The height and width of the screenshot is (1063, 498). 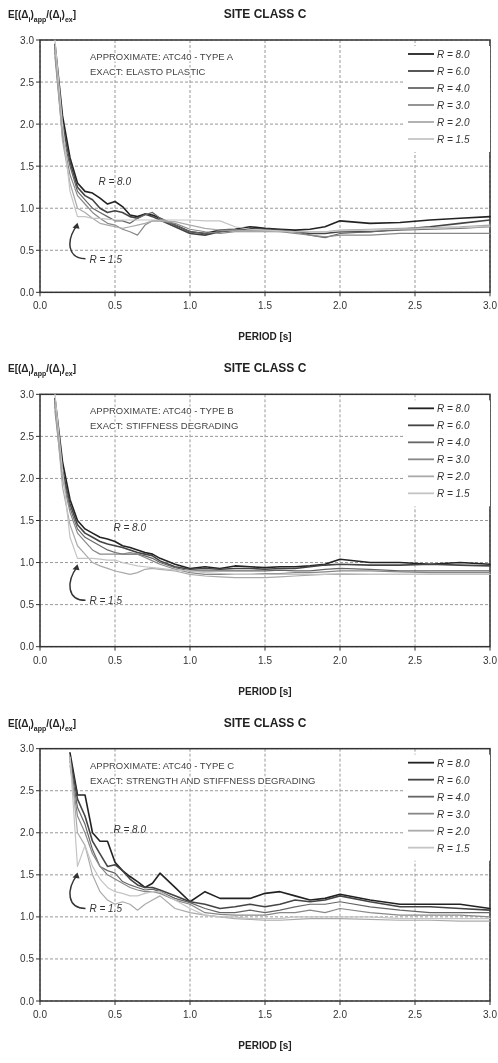 What do you see at coordinates (162, 411) in the screenshot?
I see `annotation: APPROXIMATE: ATC40 - TYPE B` at bounding box center [162, 411].